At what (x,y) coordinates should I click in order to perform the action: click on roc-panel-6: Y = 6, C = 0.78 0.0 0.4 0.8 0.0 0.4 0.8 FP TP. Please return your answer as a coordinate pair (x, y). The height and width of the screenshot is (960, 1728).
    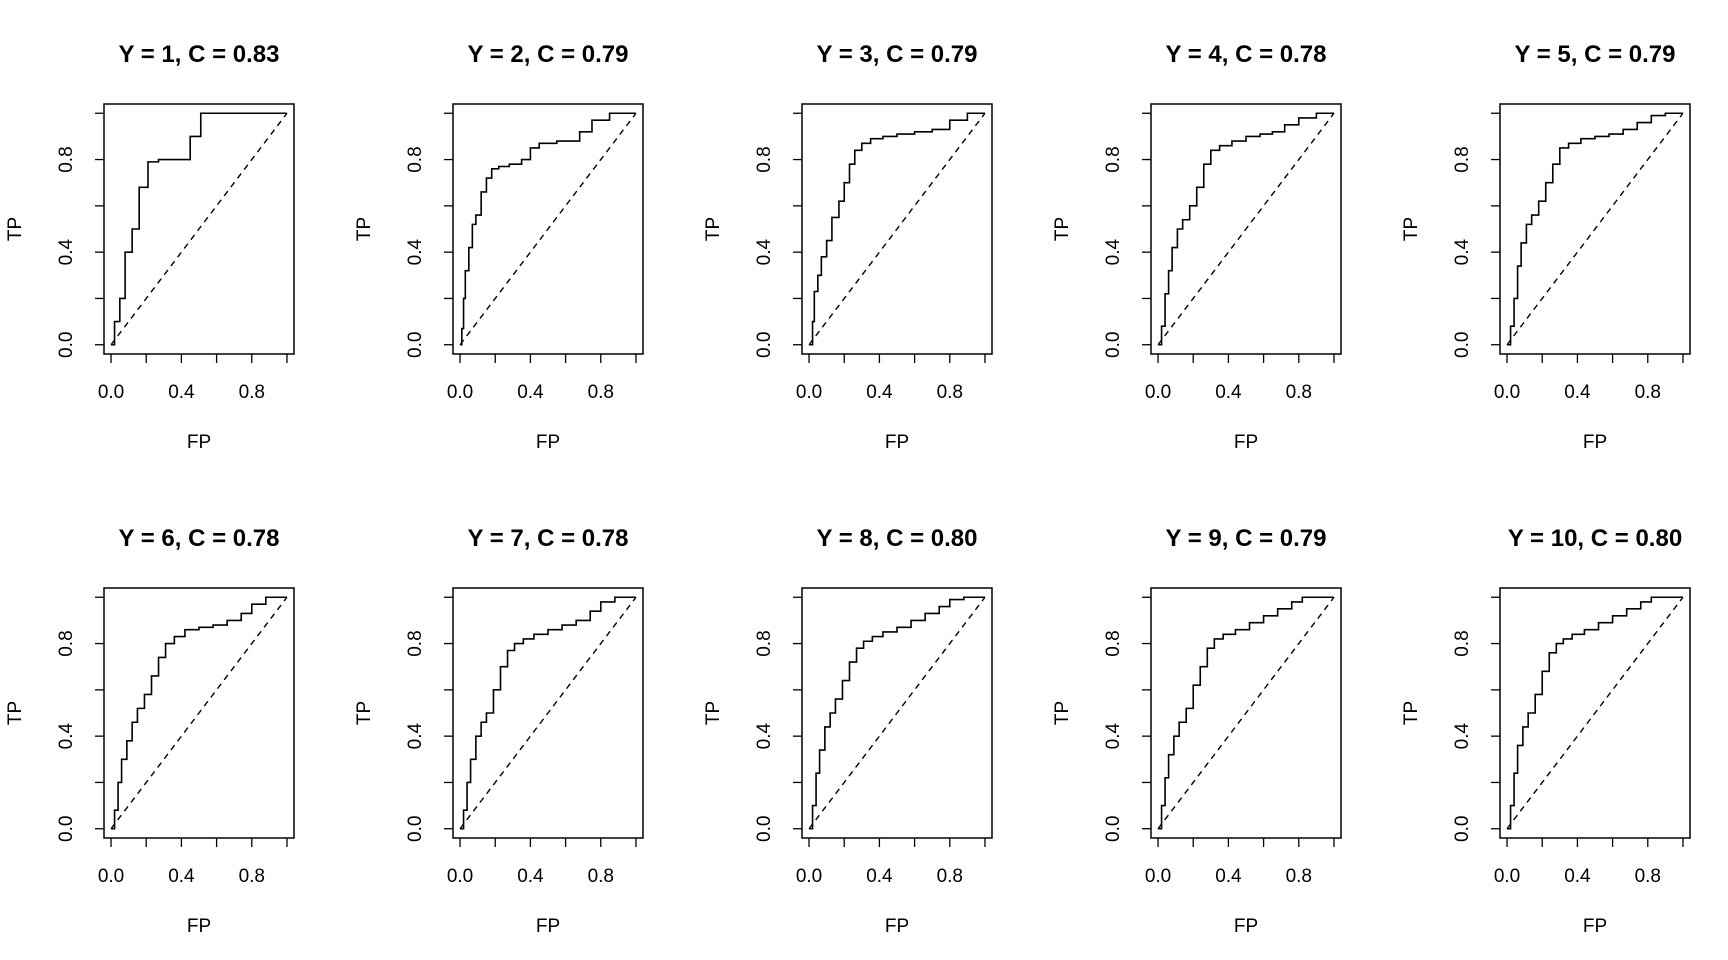
    Looking at the image, I should click on (150, 731).